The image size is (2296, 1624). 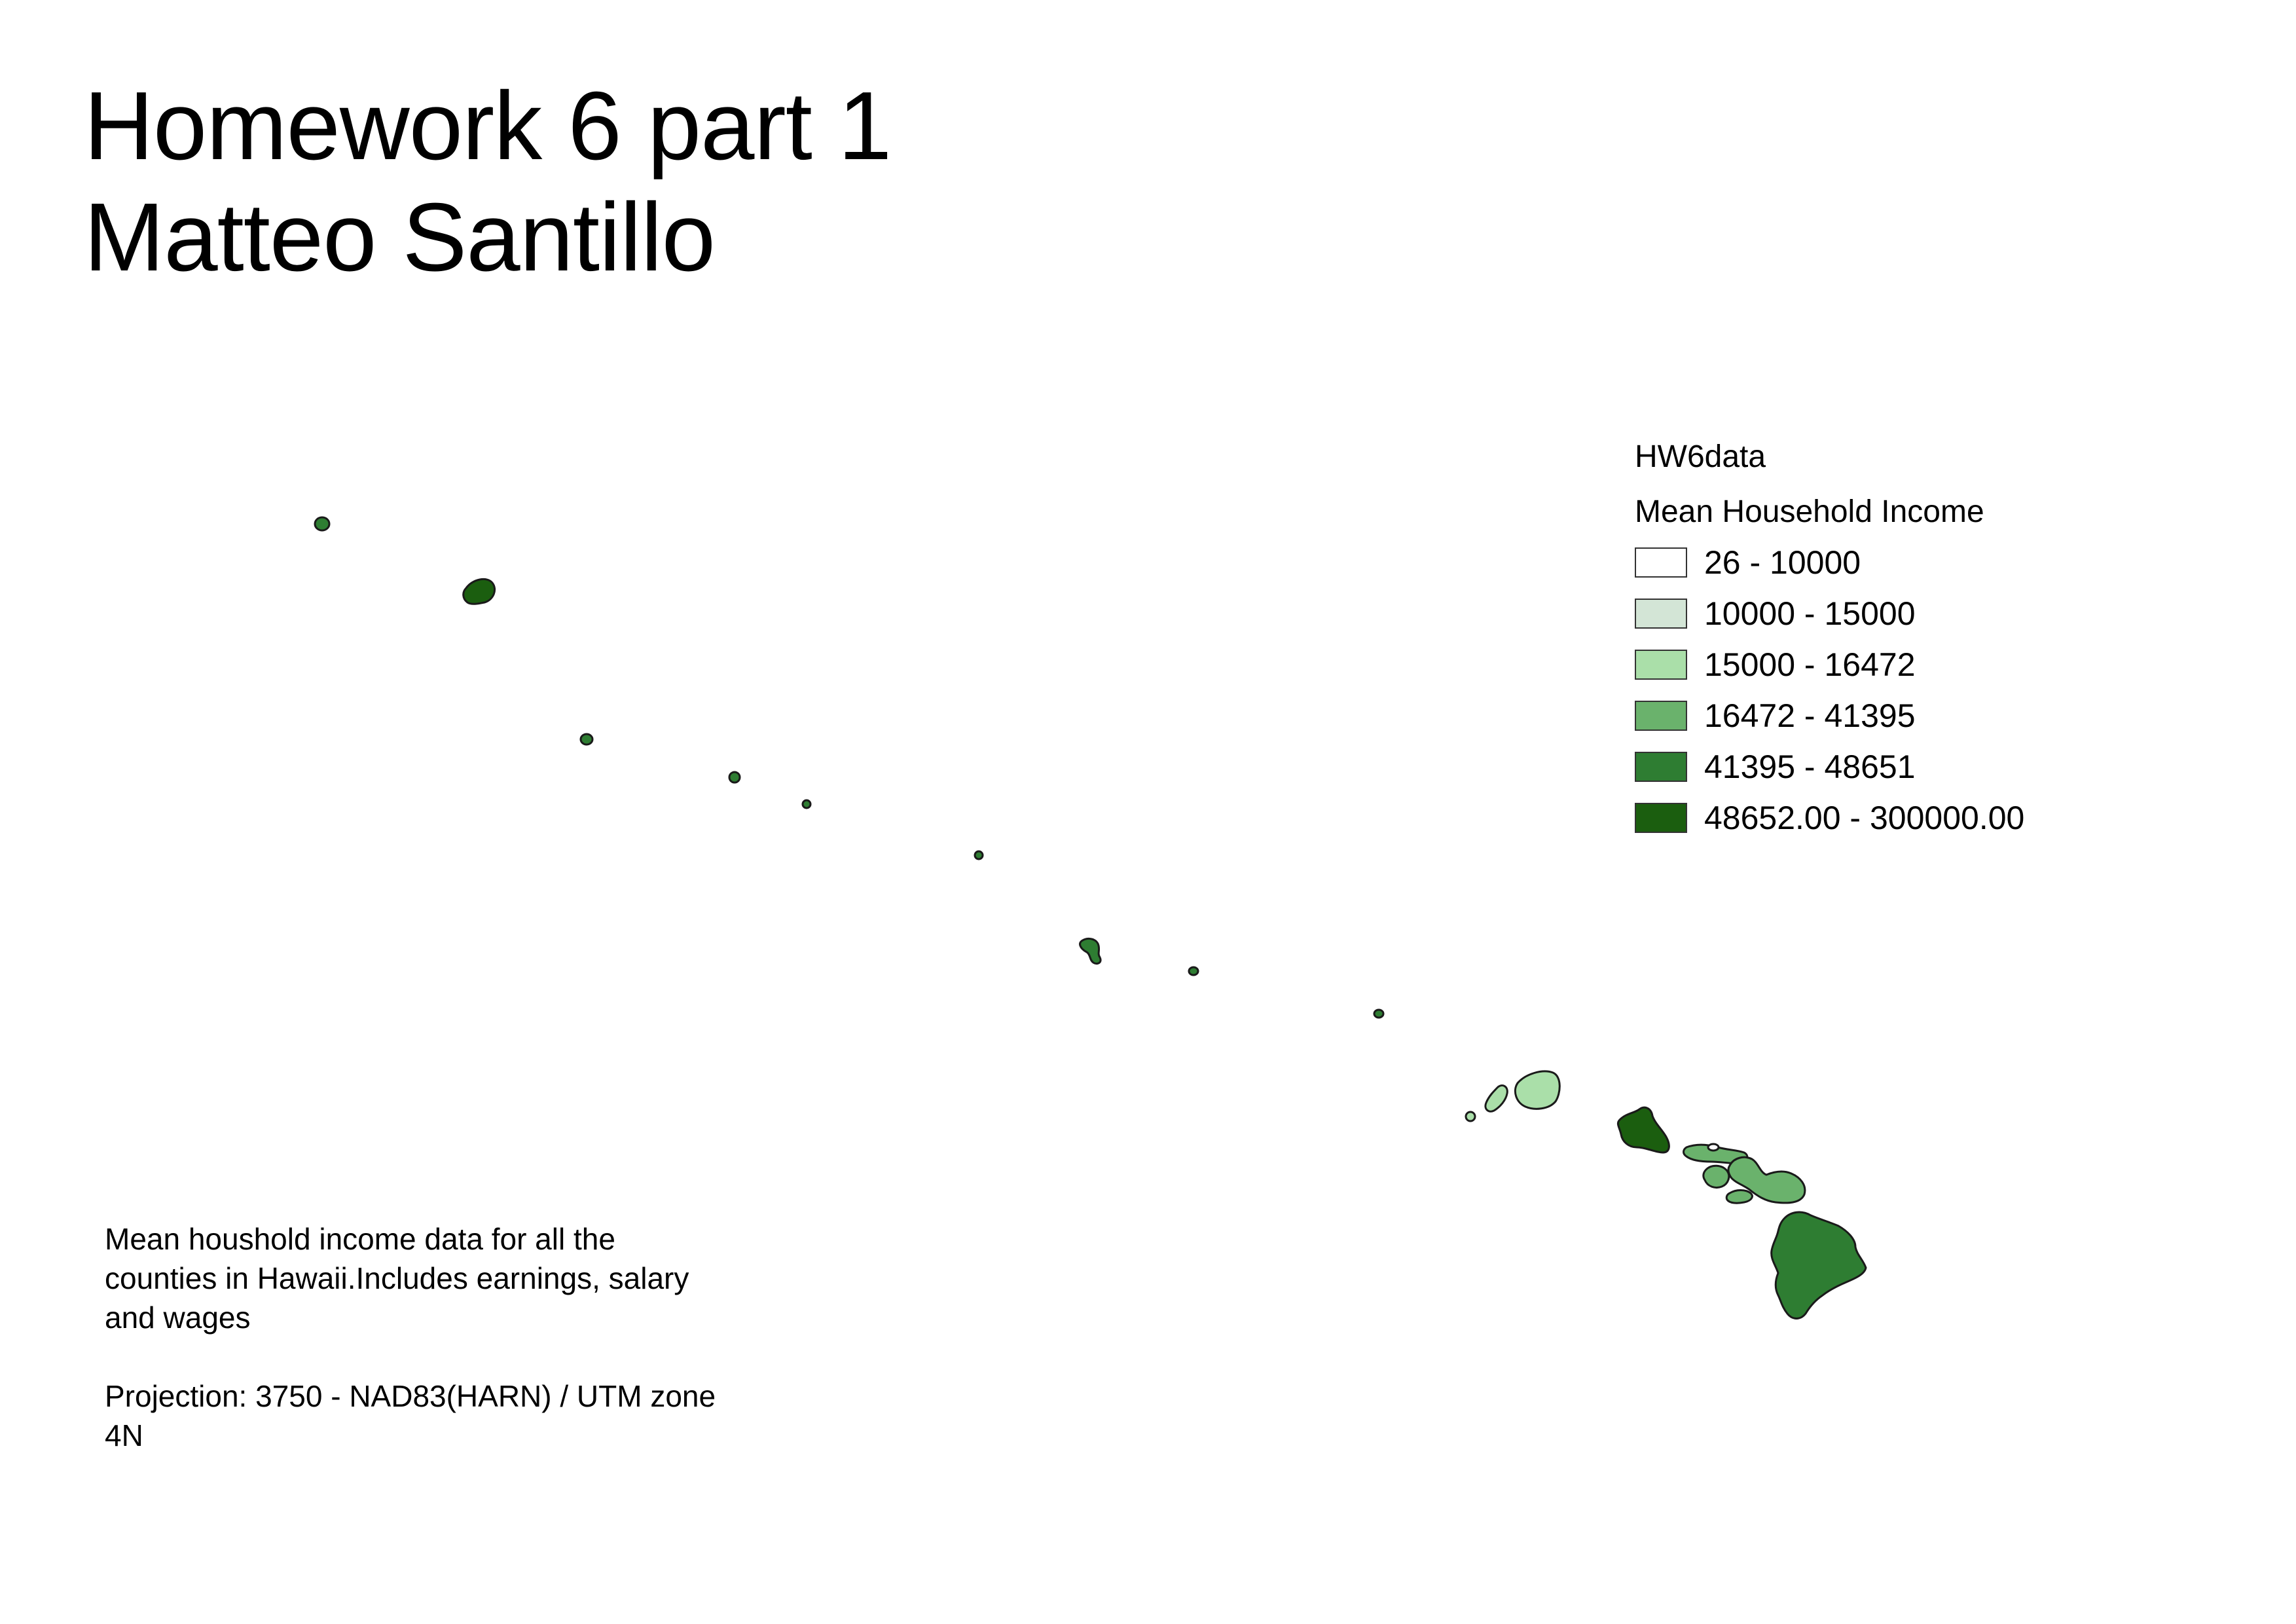 What do you see at coordinates (1809, 511) in the screenshot?
I see `legend-field-title: Mean Household Income` at bounding box center [1809, 511].